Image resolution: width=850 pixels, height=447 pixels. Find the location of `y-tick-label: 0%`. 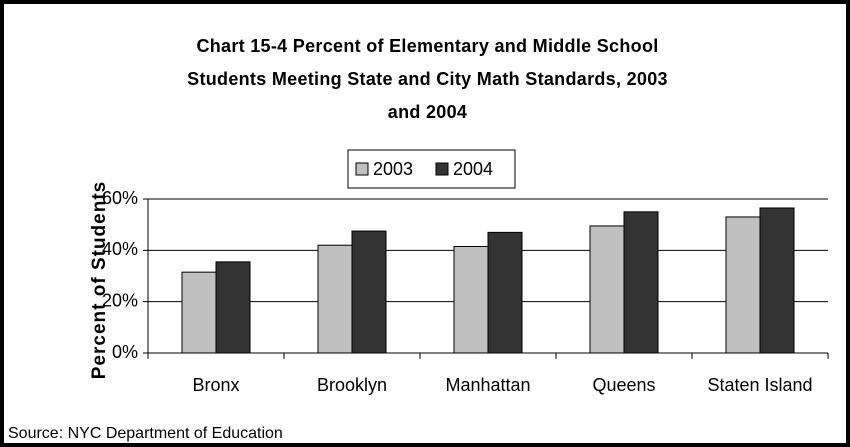

y-tick-label: 0% is located at coordinates (125, 352).